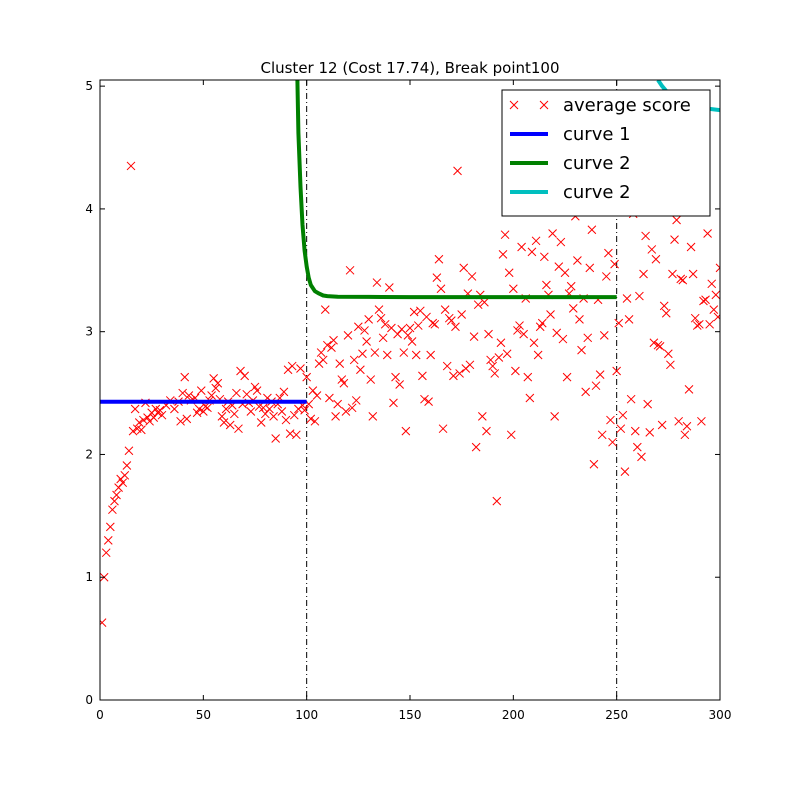 The image size is (800, 800). I want to click on legend-item: curve 2, so click(570, 192).